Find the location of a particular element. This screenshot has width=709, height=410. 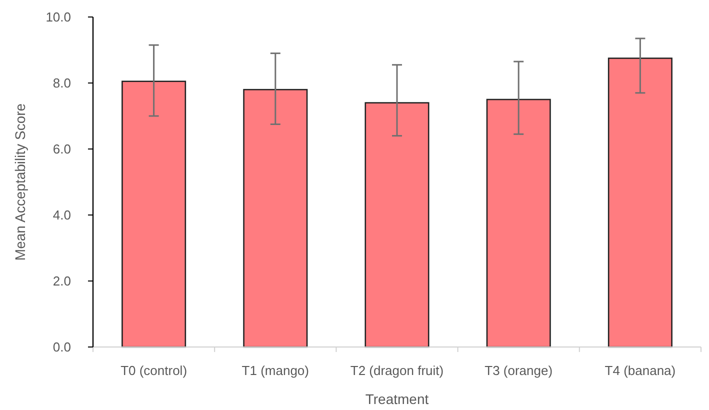

y-tick-label: 2.0 is located at coordinates (61, 281).